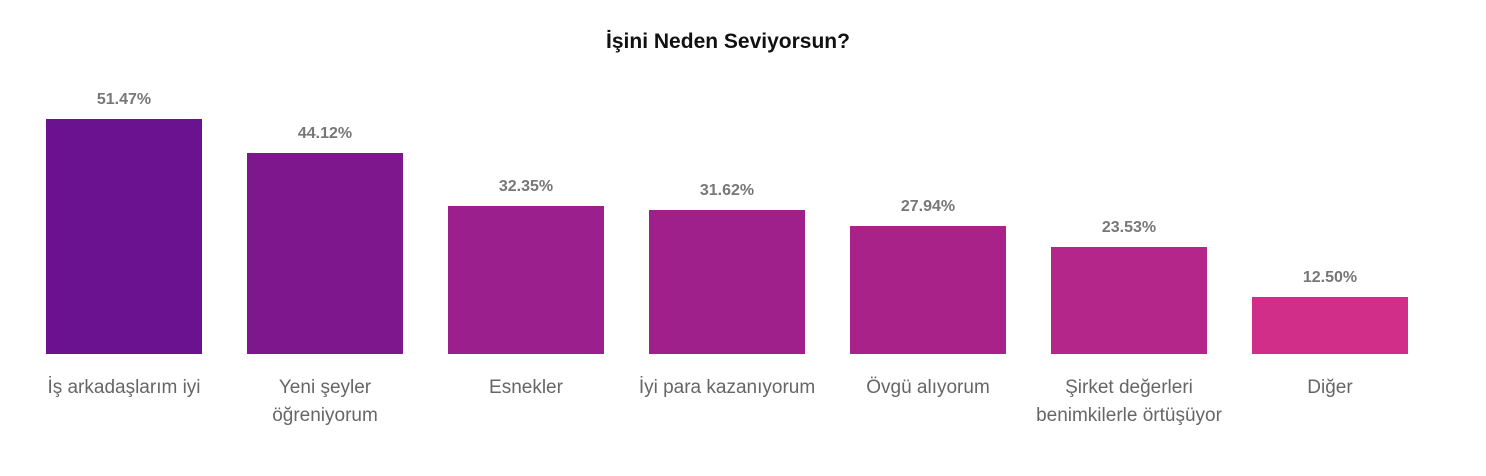 The height and width of the screenshot is (476, 1486). Describe the element at coordinates (1129, 227) in the screenshot. I see `value-label: 23.53%` at that location.